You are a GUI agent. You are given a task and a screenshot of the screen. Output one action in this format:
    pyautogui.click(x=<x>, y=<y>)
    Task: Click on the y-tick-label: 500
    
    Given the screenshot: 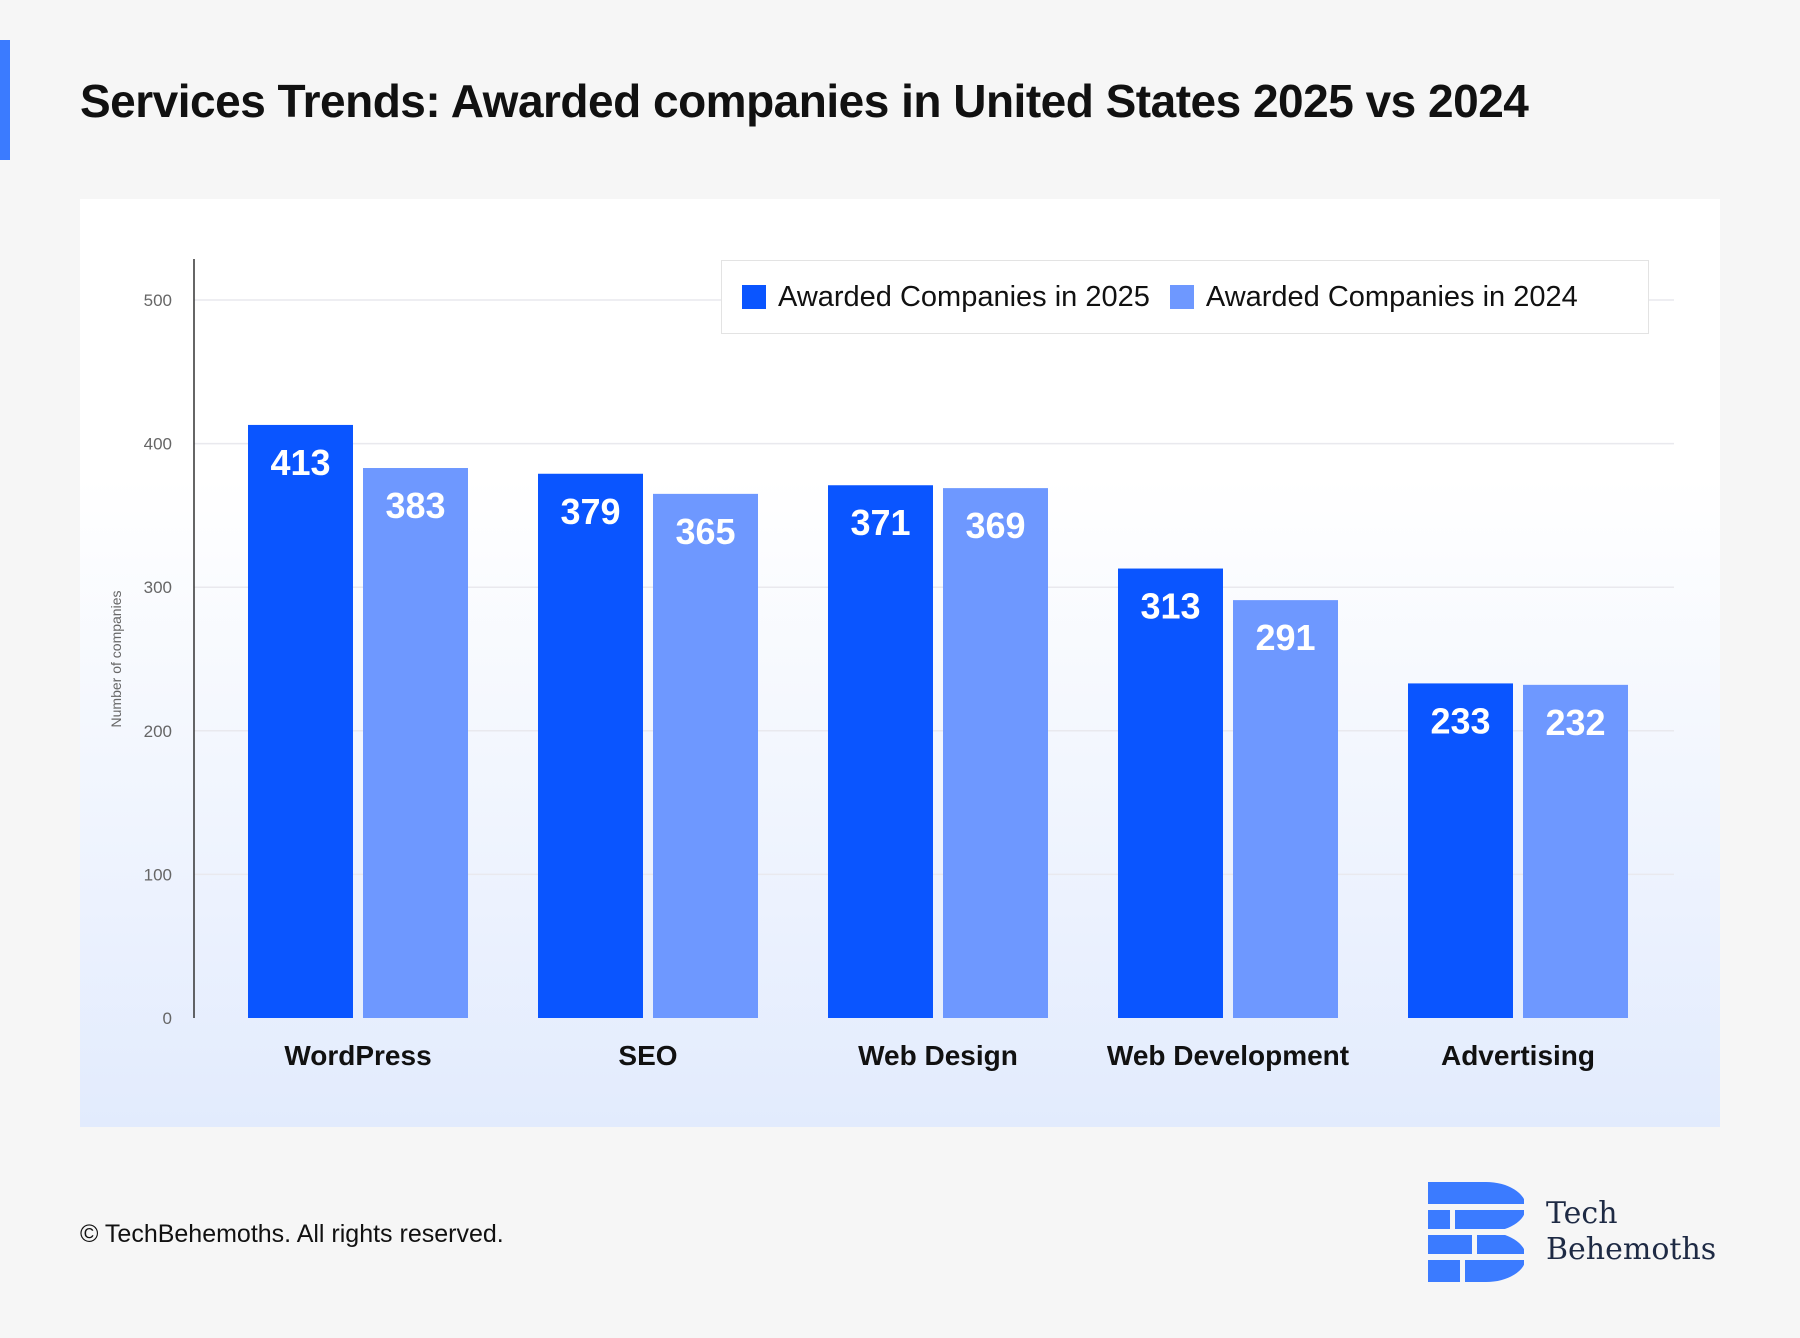 What is the action you would take?
    pyautogui.click(x=158, y=300)
    